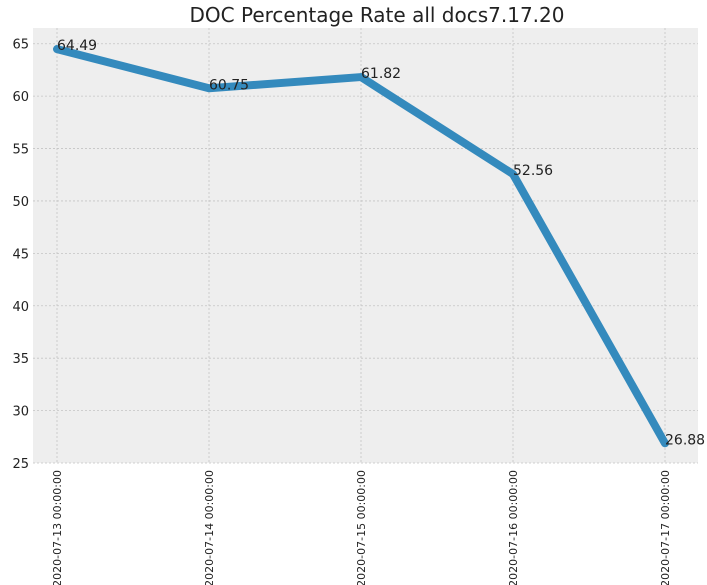  I want to click on x-tick-label: 2020-07-15 00:00:00, so click(361, 527).